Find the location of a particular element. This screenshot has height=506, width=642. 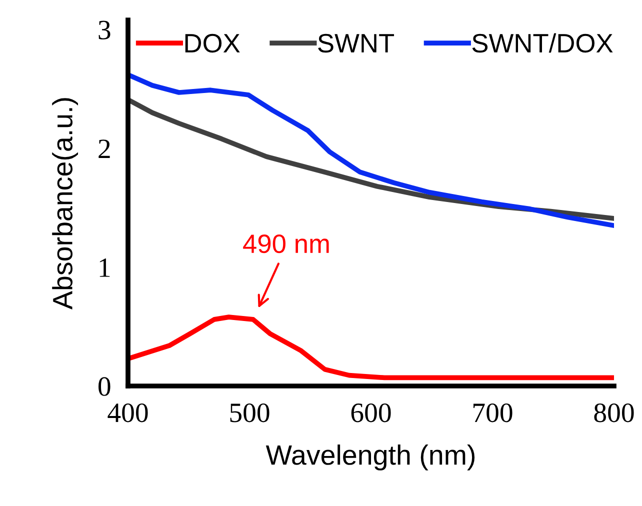

y-axis-title: Absorbance(a.u.) is located at coordinates (65, 204).